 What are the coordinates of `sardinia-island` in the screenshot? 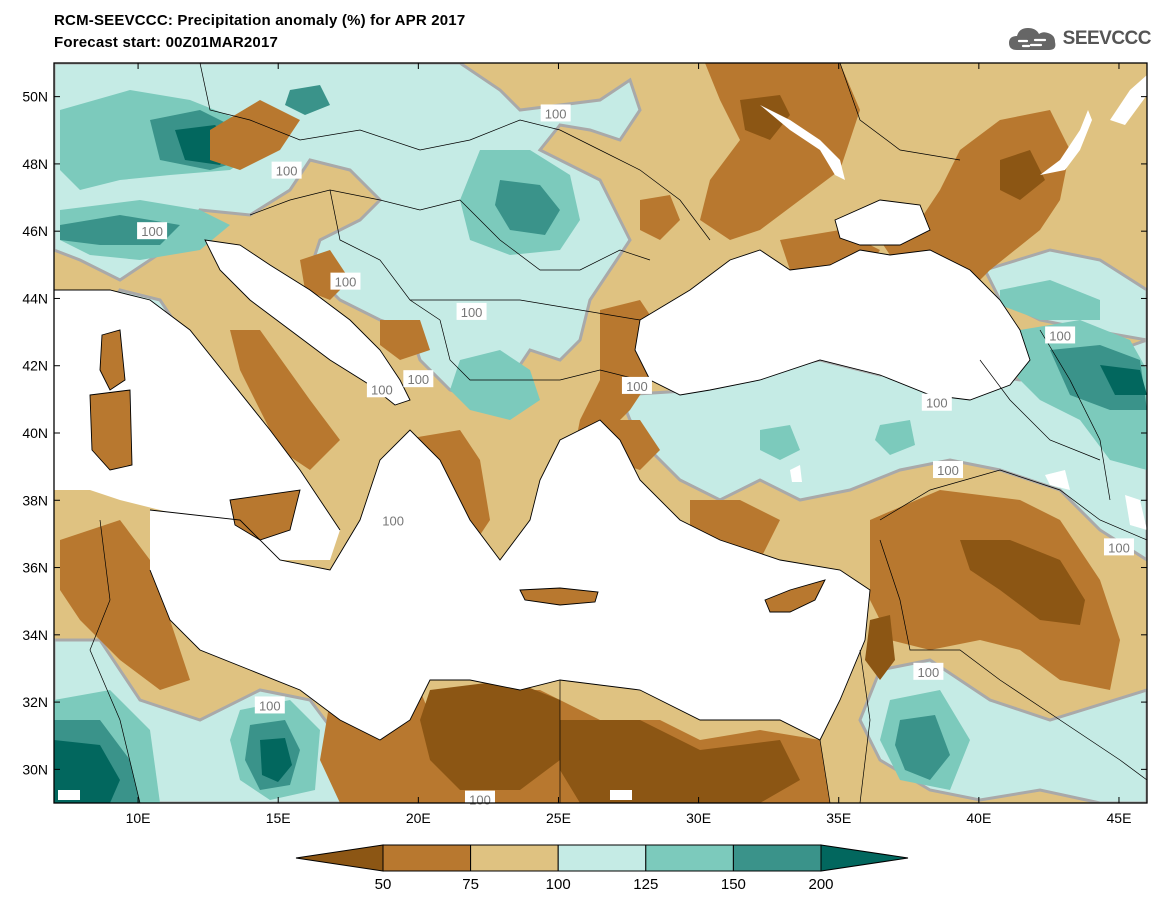 It's located at (111, 430).